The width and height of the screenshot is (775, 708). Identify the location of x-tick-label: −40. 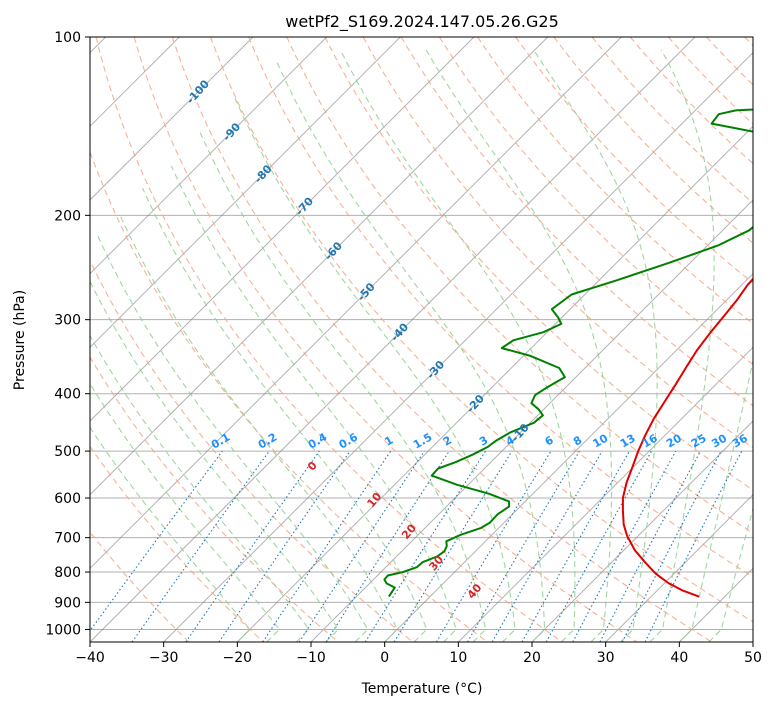
(90, 658).